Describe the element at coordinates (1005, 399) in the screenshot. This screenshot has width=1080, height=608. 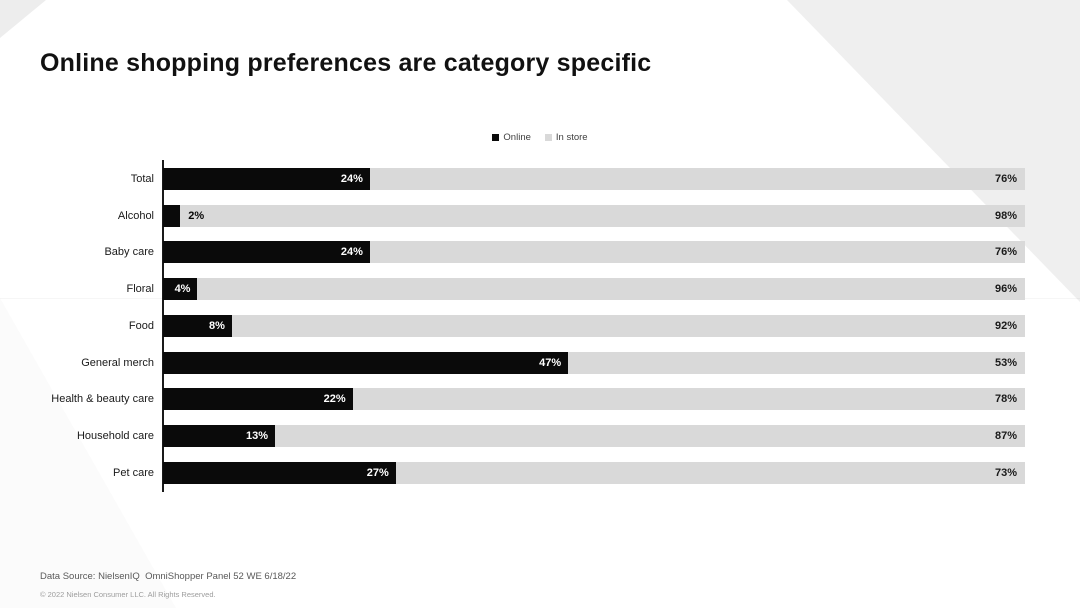
I see `instore-value-label: 78%` at that location.